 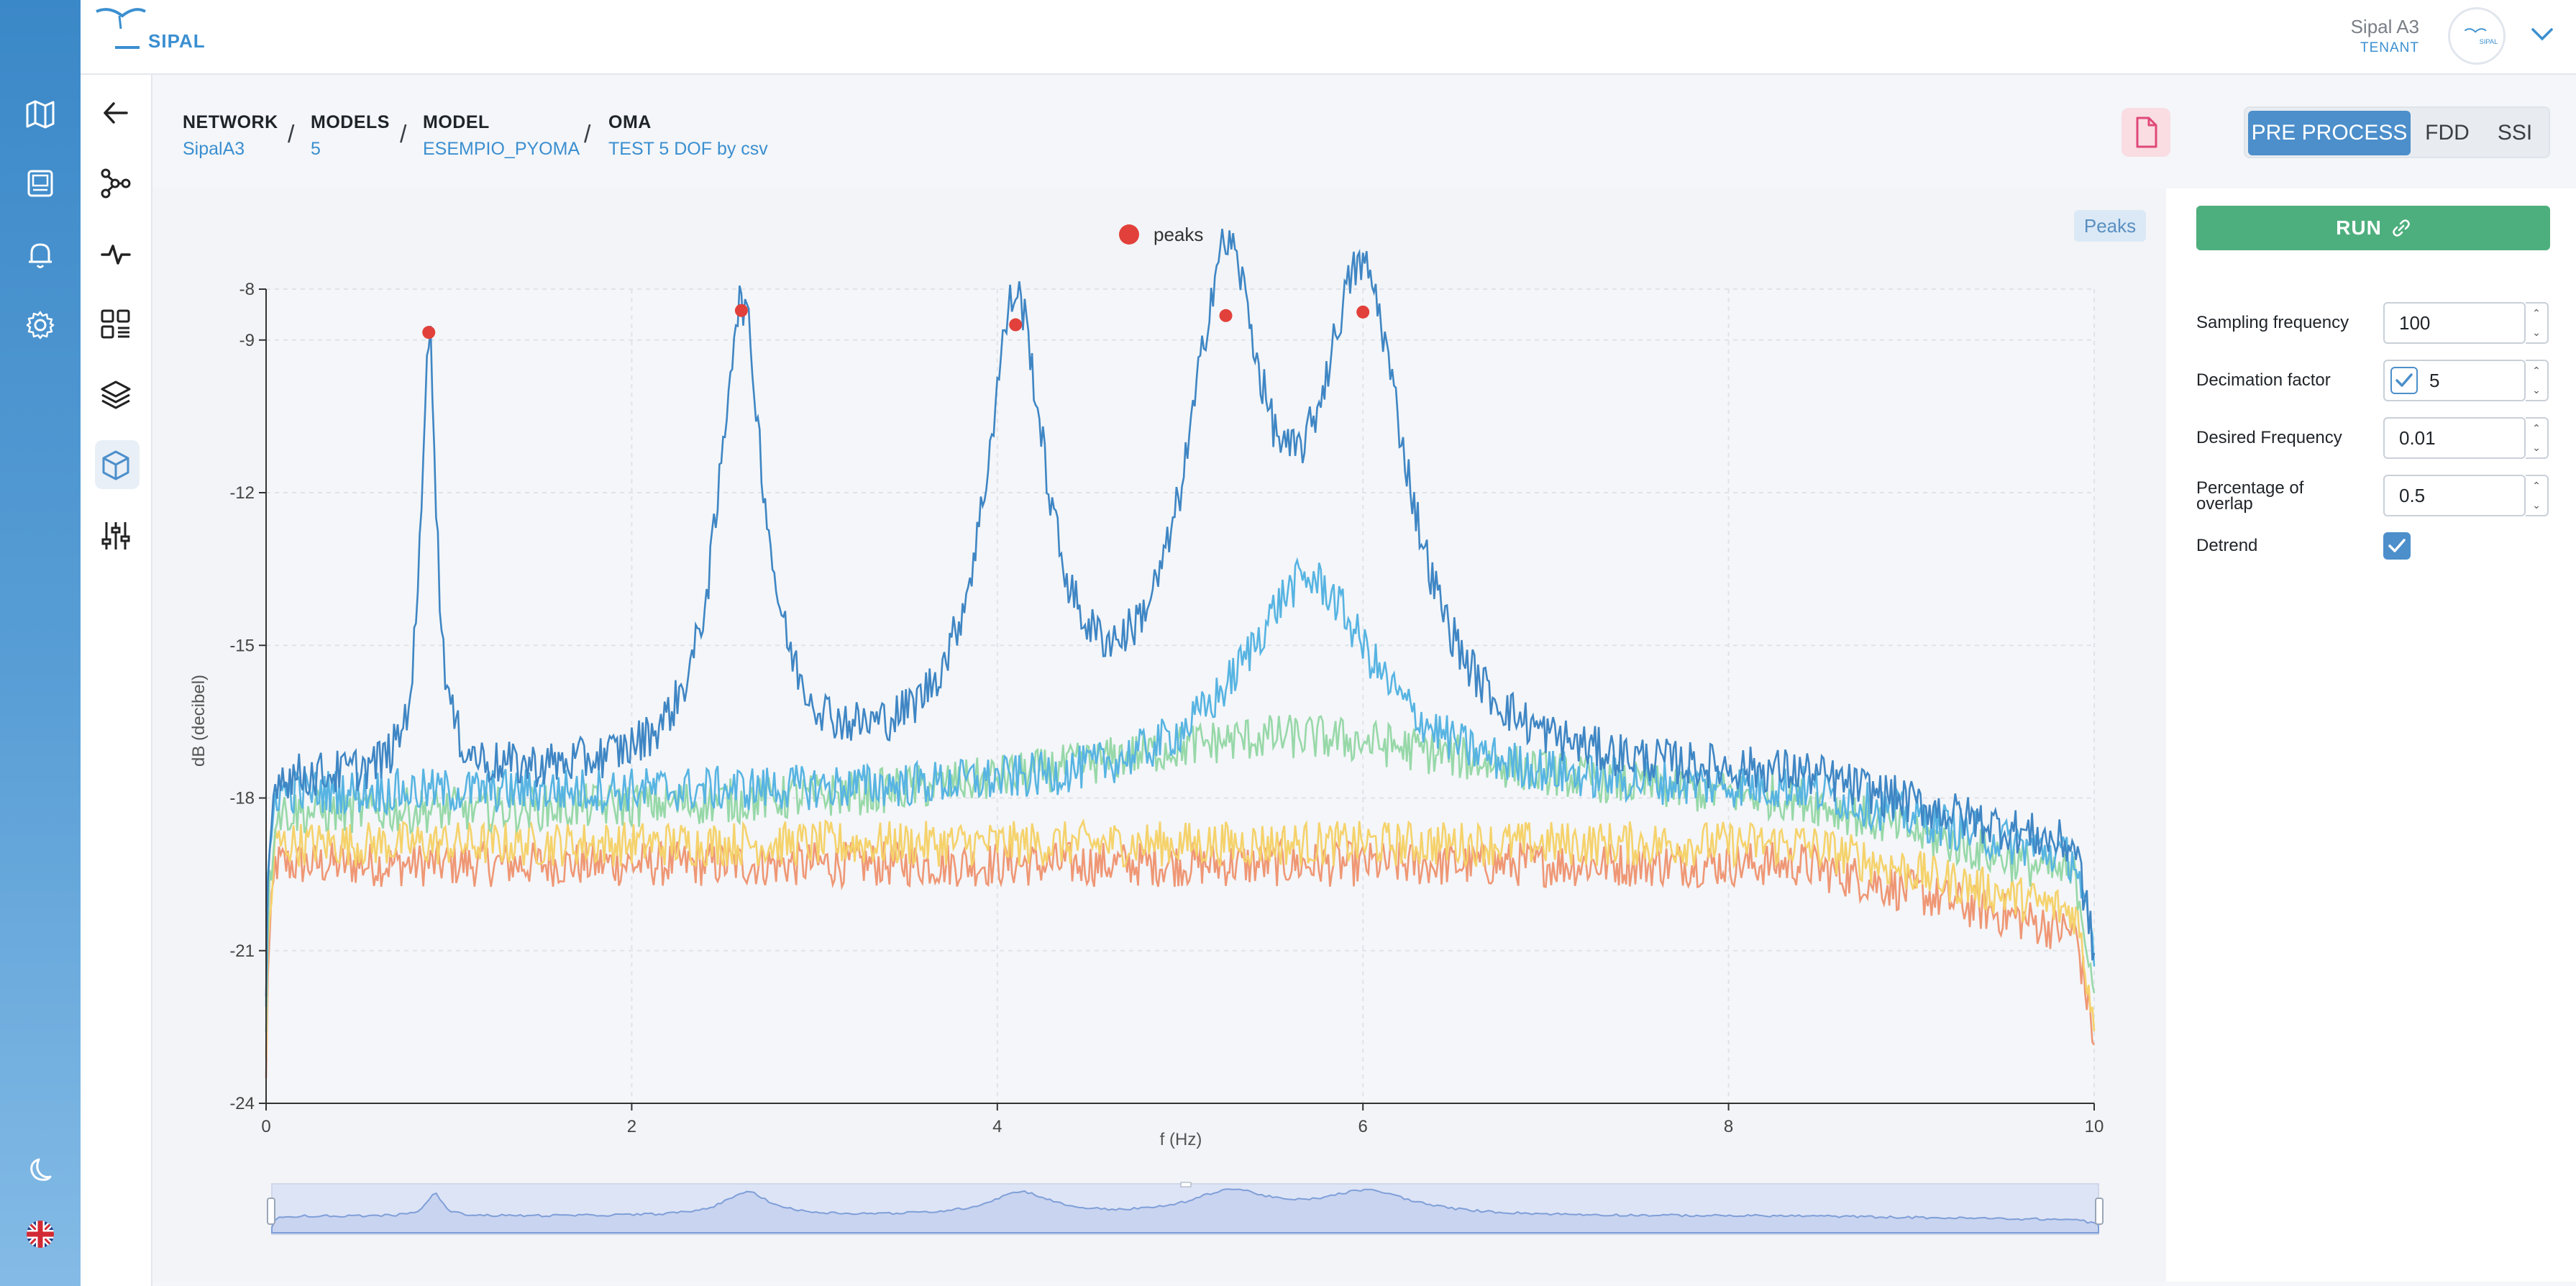 I want to click on user-role: TENANT, so click(x=2389, y=47).